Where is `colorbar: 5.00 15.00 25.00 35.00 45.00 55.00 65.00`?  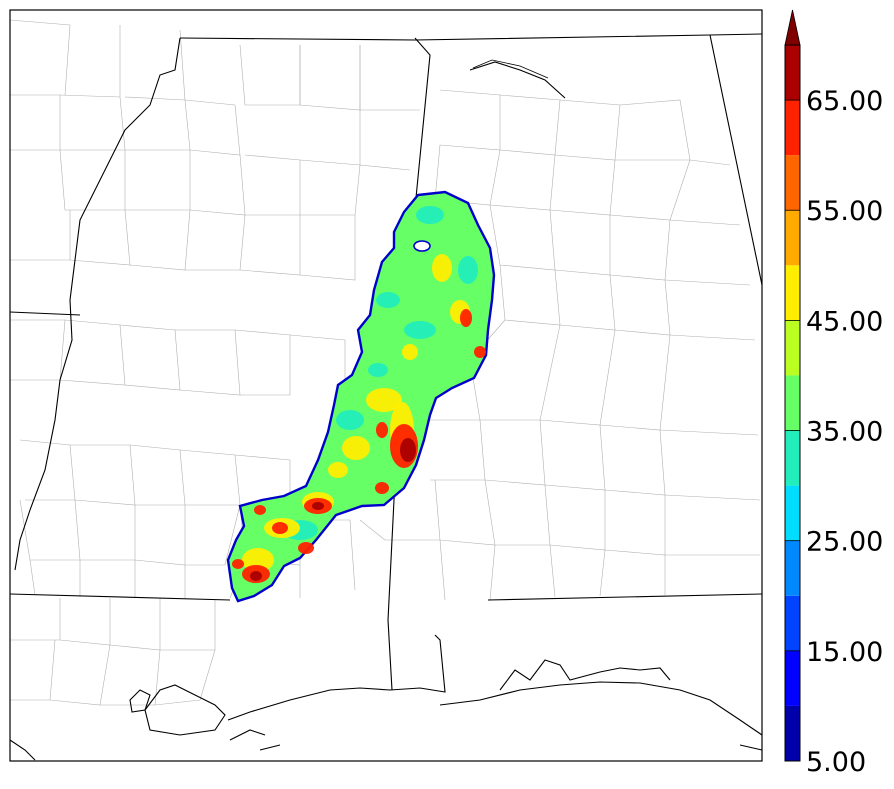 colorbar: 5.00 15.00 25.00 35.00 45.00 55.00 65.00 is located at coordinates (833, 393).